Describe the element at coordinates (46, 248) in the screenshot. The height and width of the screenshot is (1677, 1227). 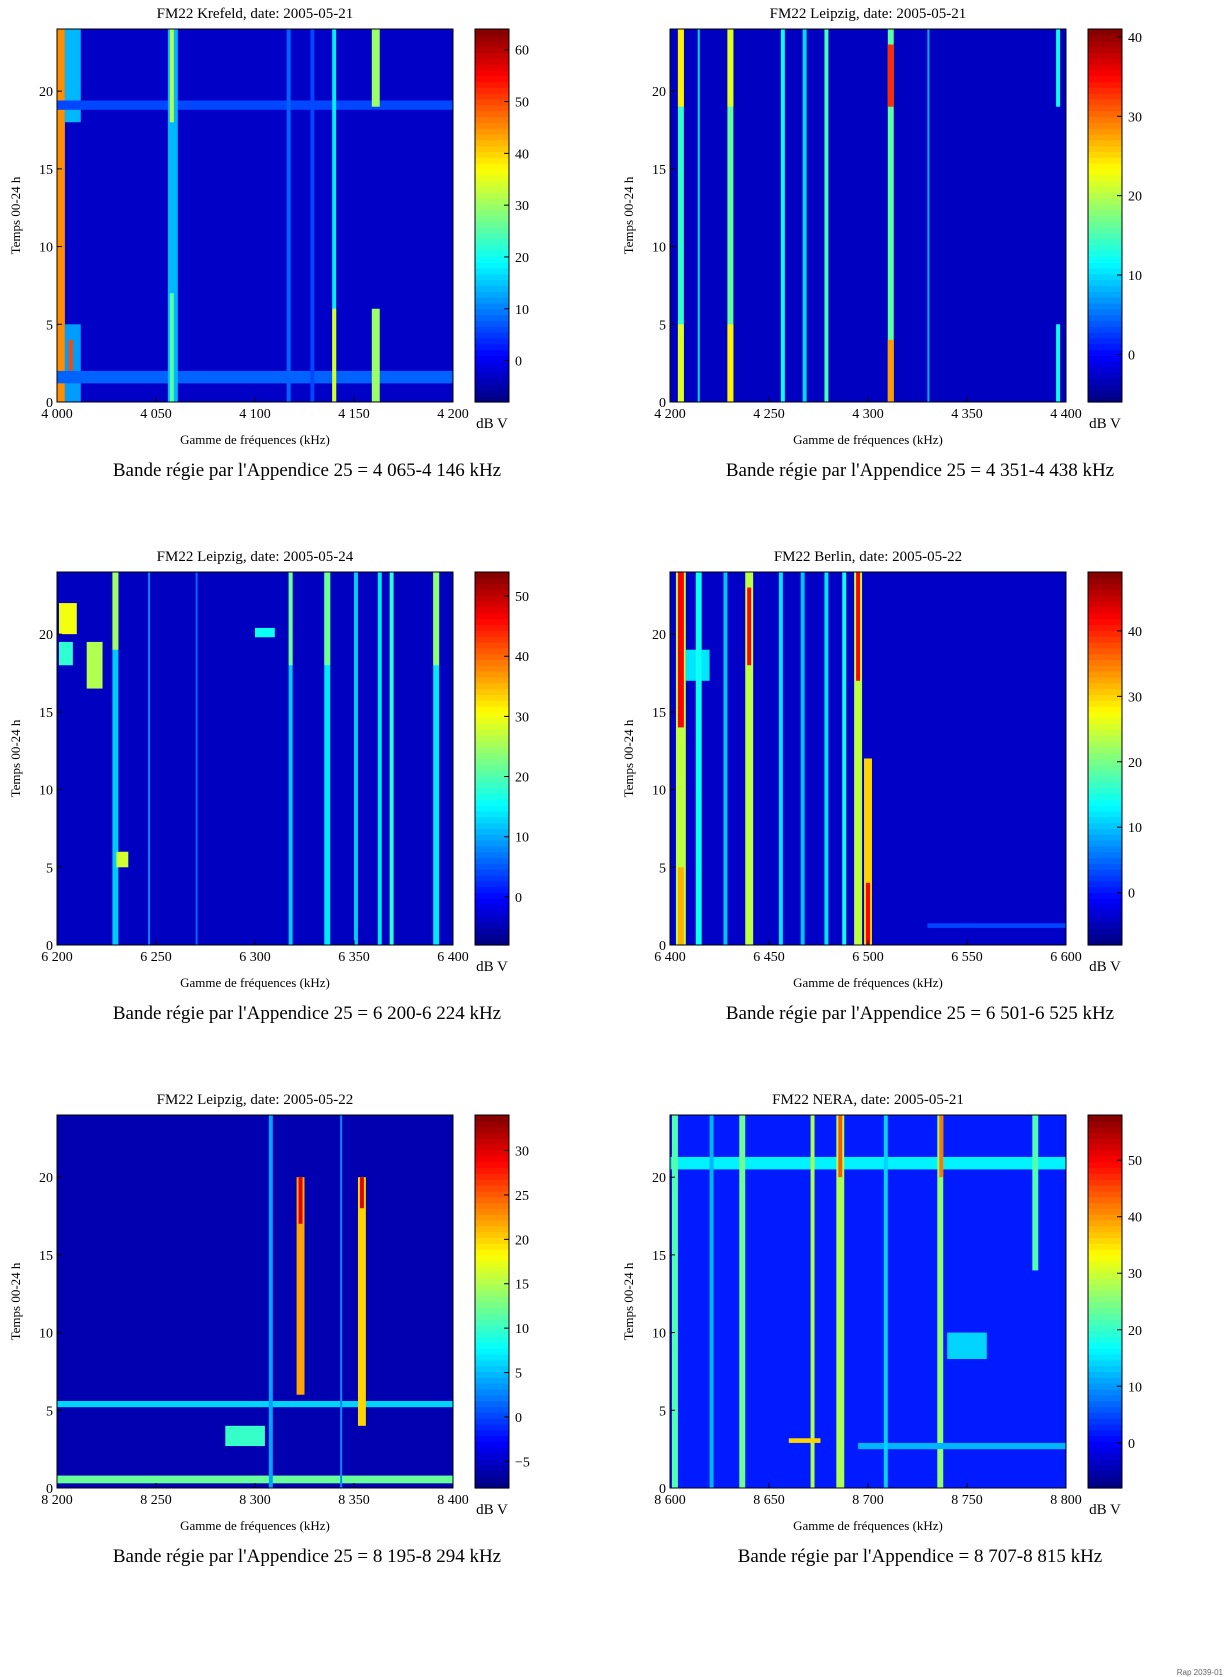
I see `y-tick-label: 10` at that location.